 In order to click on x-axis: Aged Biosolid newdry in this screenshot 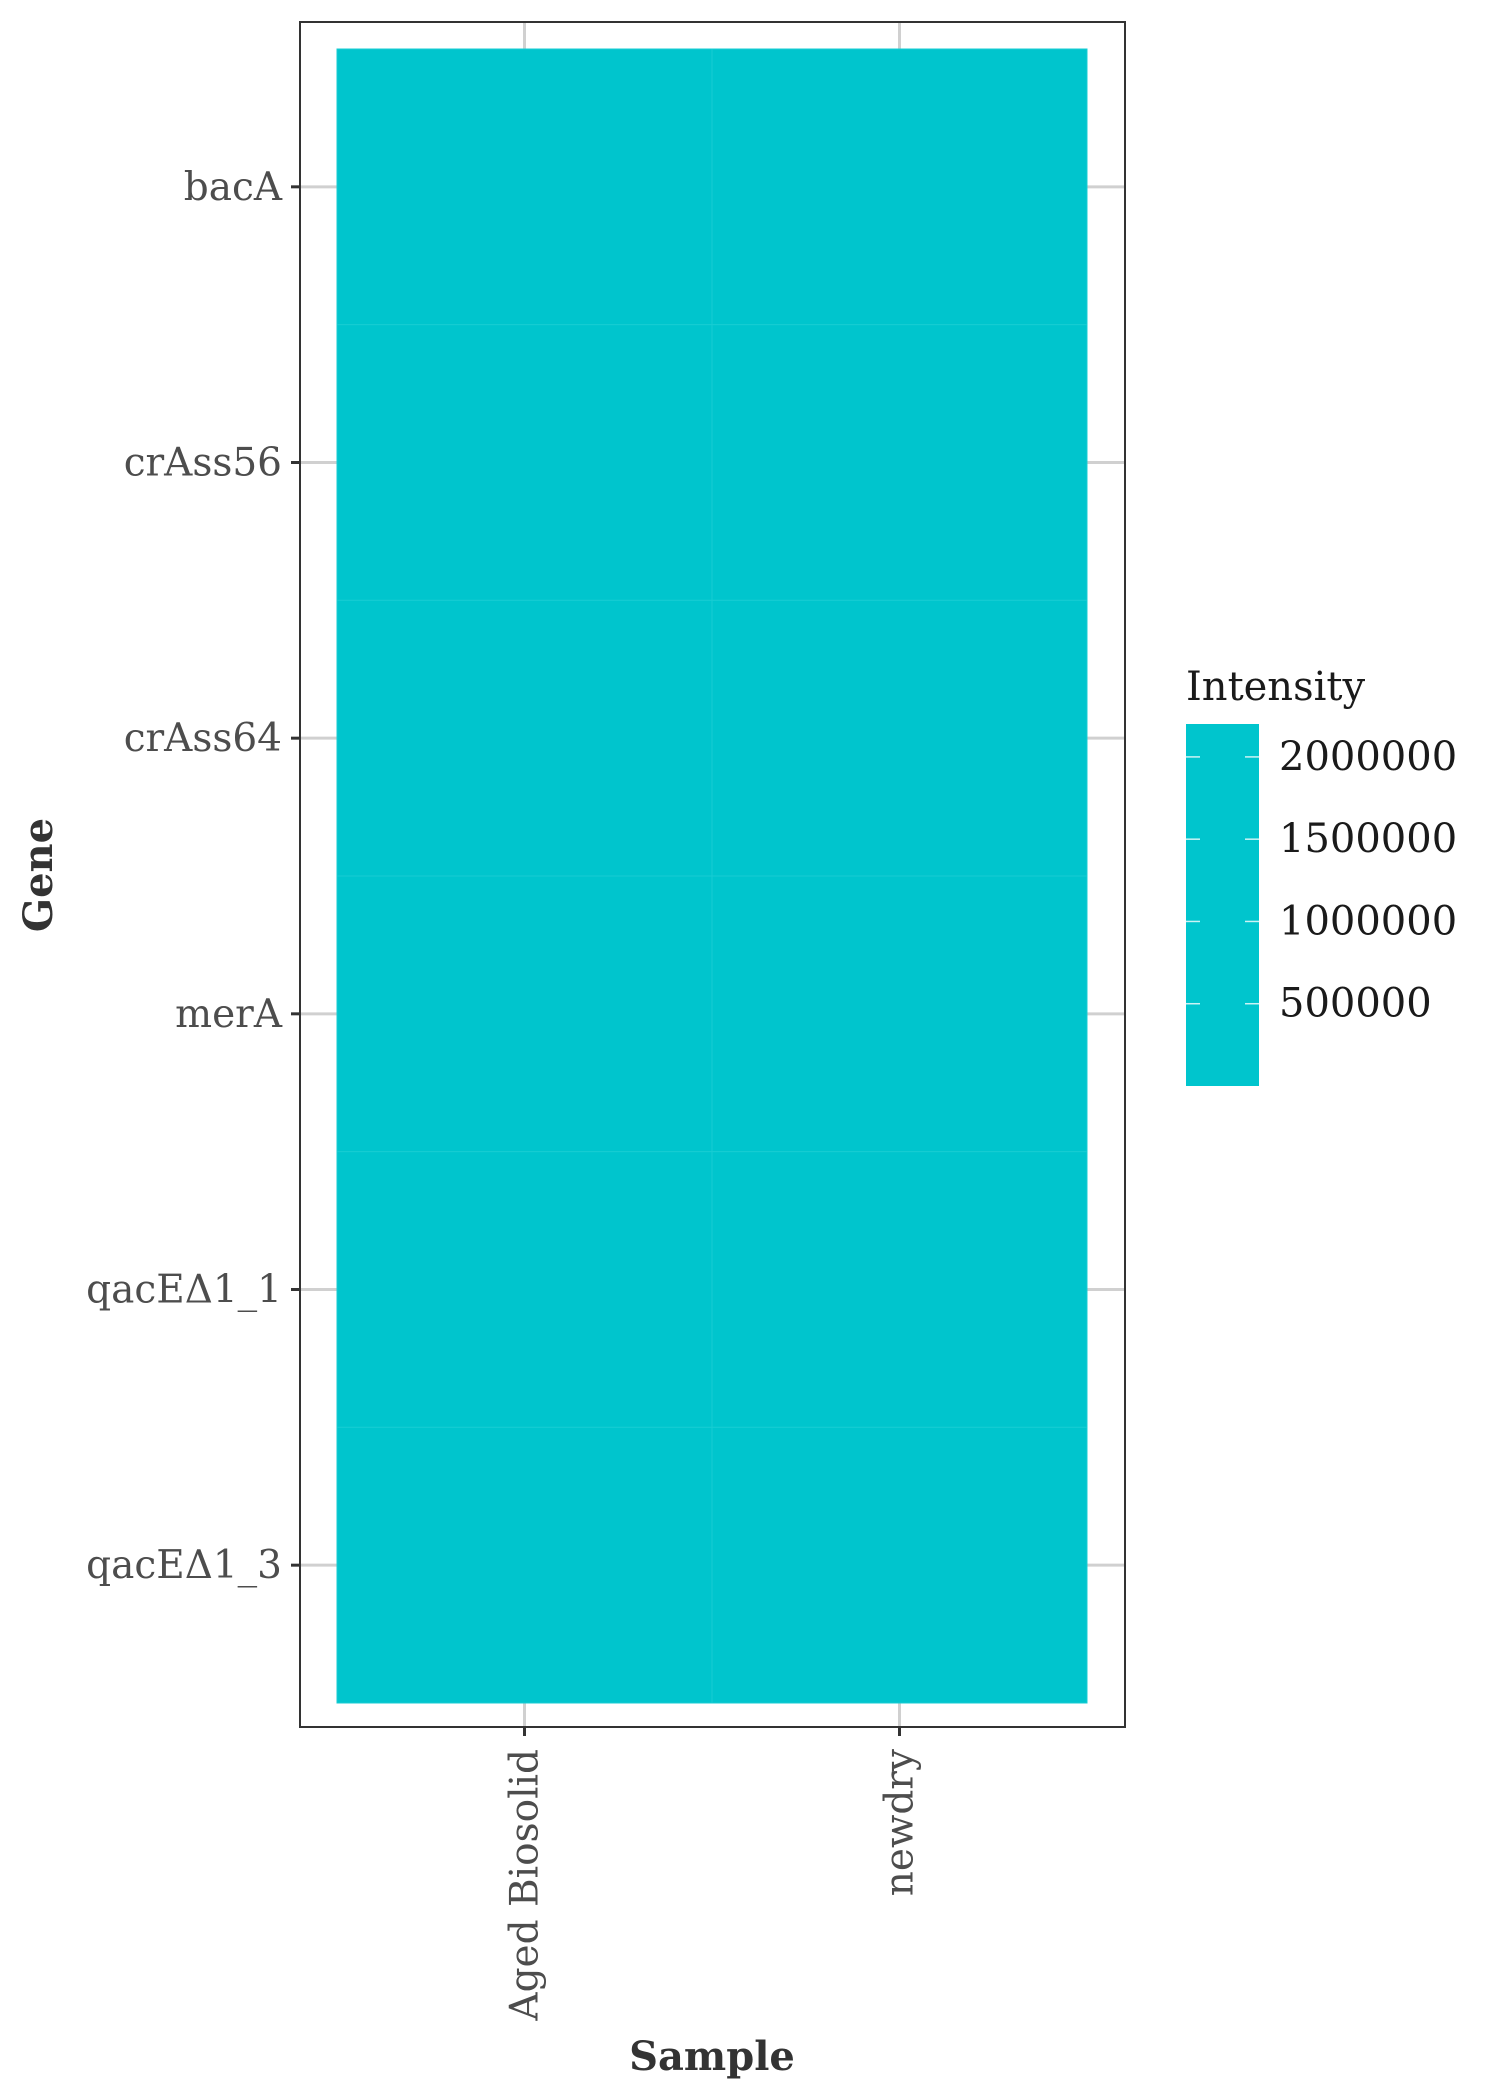, I will do `click(713, 1874)`.